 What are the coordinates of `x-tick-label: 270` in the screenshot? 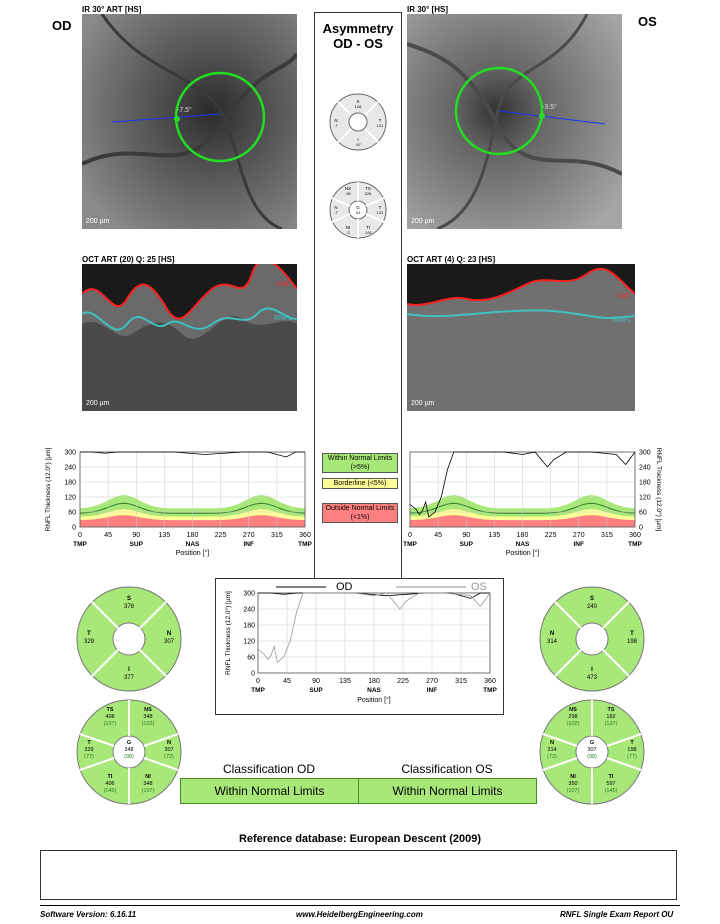 It's located at (432, 681).